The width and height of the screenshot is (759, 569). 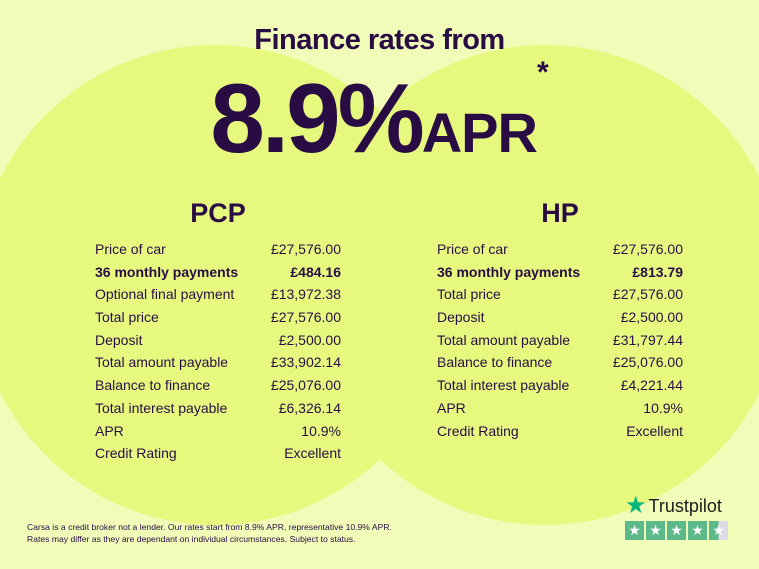 I want to click on table-row: 36 monthly payments £484.16, so click(x=218, y=272).